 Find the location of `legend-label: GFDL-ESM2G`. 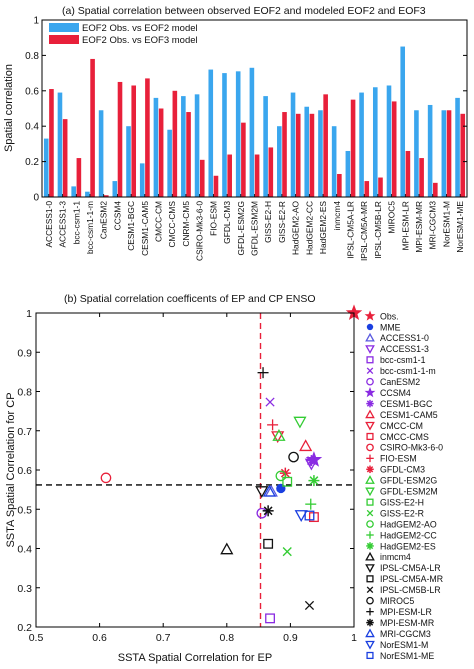

legend-label: GFDL-ESM2G is located at coordinates (408, 481).